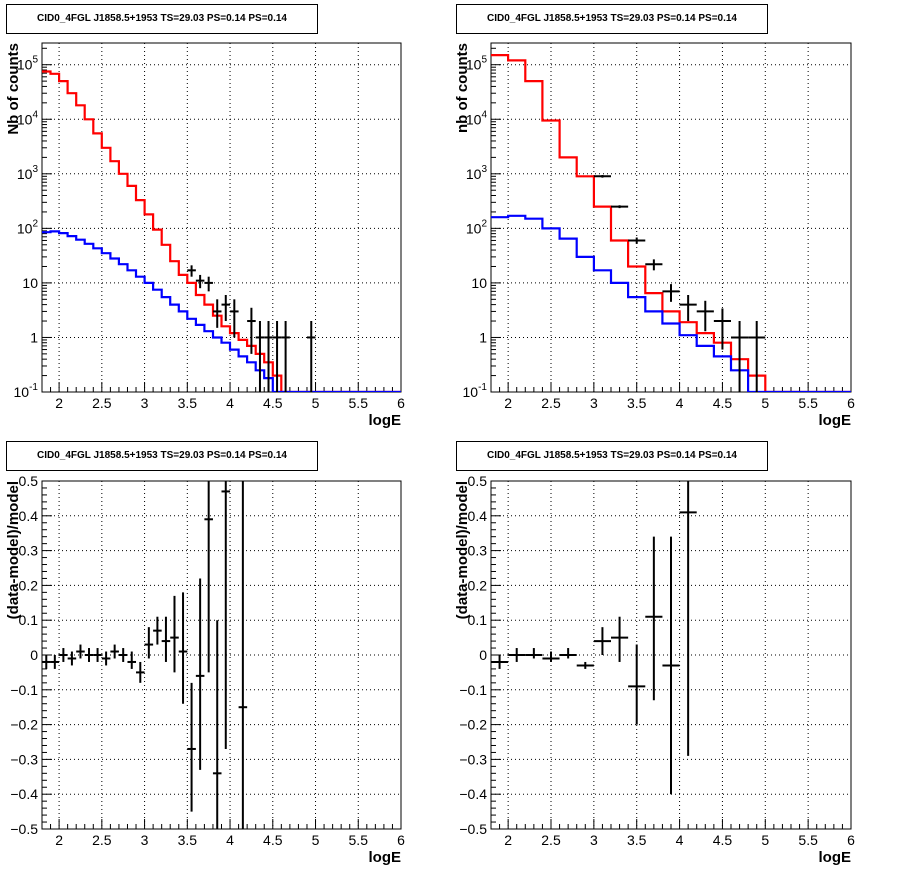  What do you see at coordinates (473, 690) in the screenshot?
I see `y-tick-label: −0.1` at bounding box center [473, 690].